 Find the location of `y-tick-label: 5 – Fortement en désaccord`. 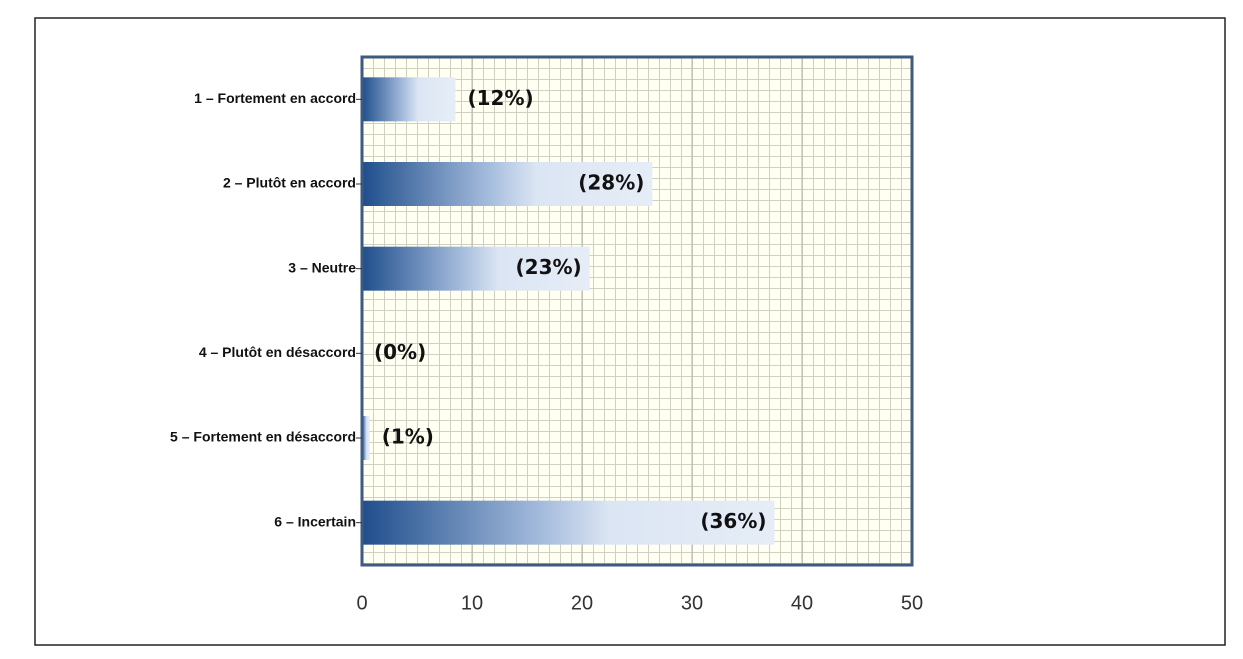

y-tick-label: 5 – Fortement en désaccord is located at coordinates (263, 437).